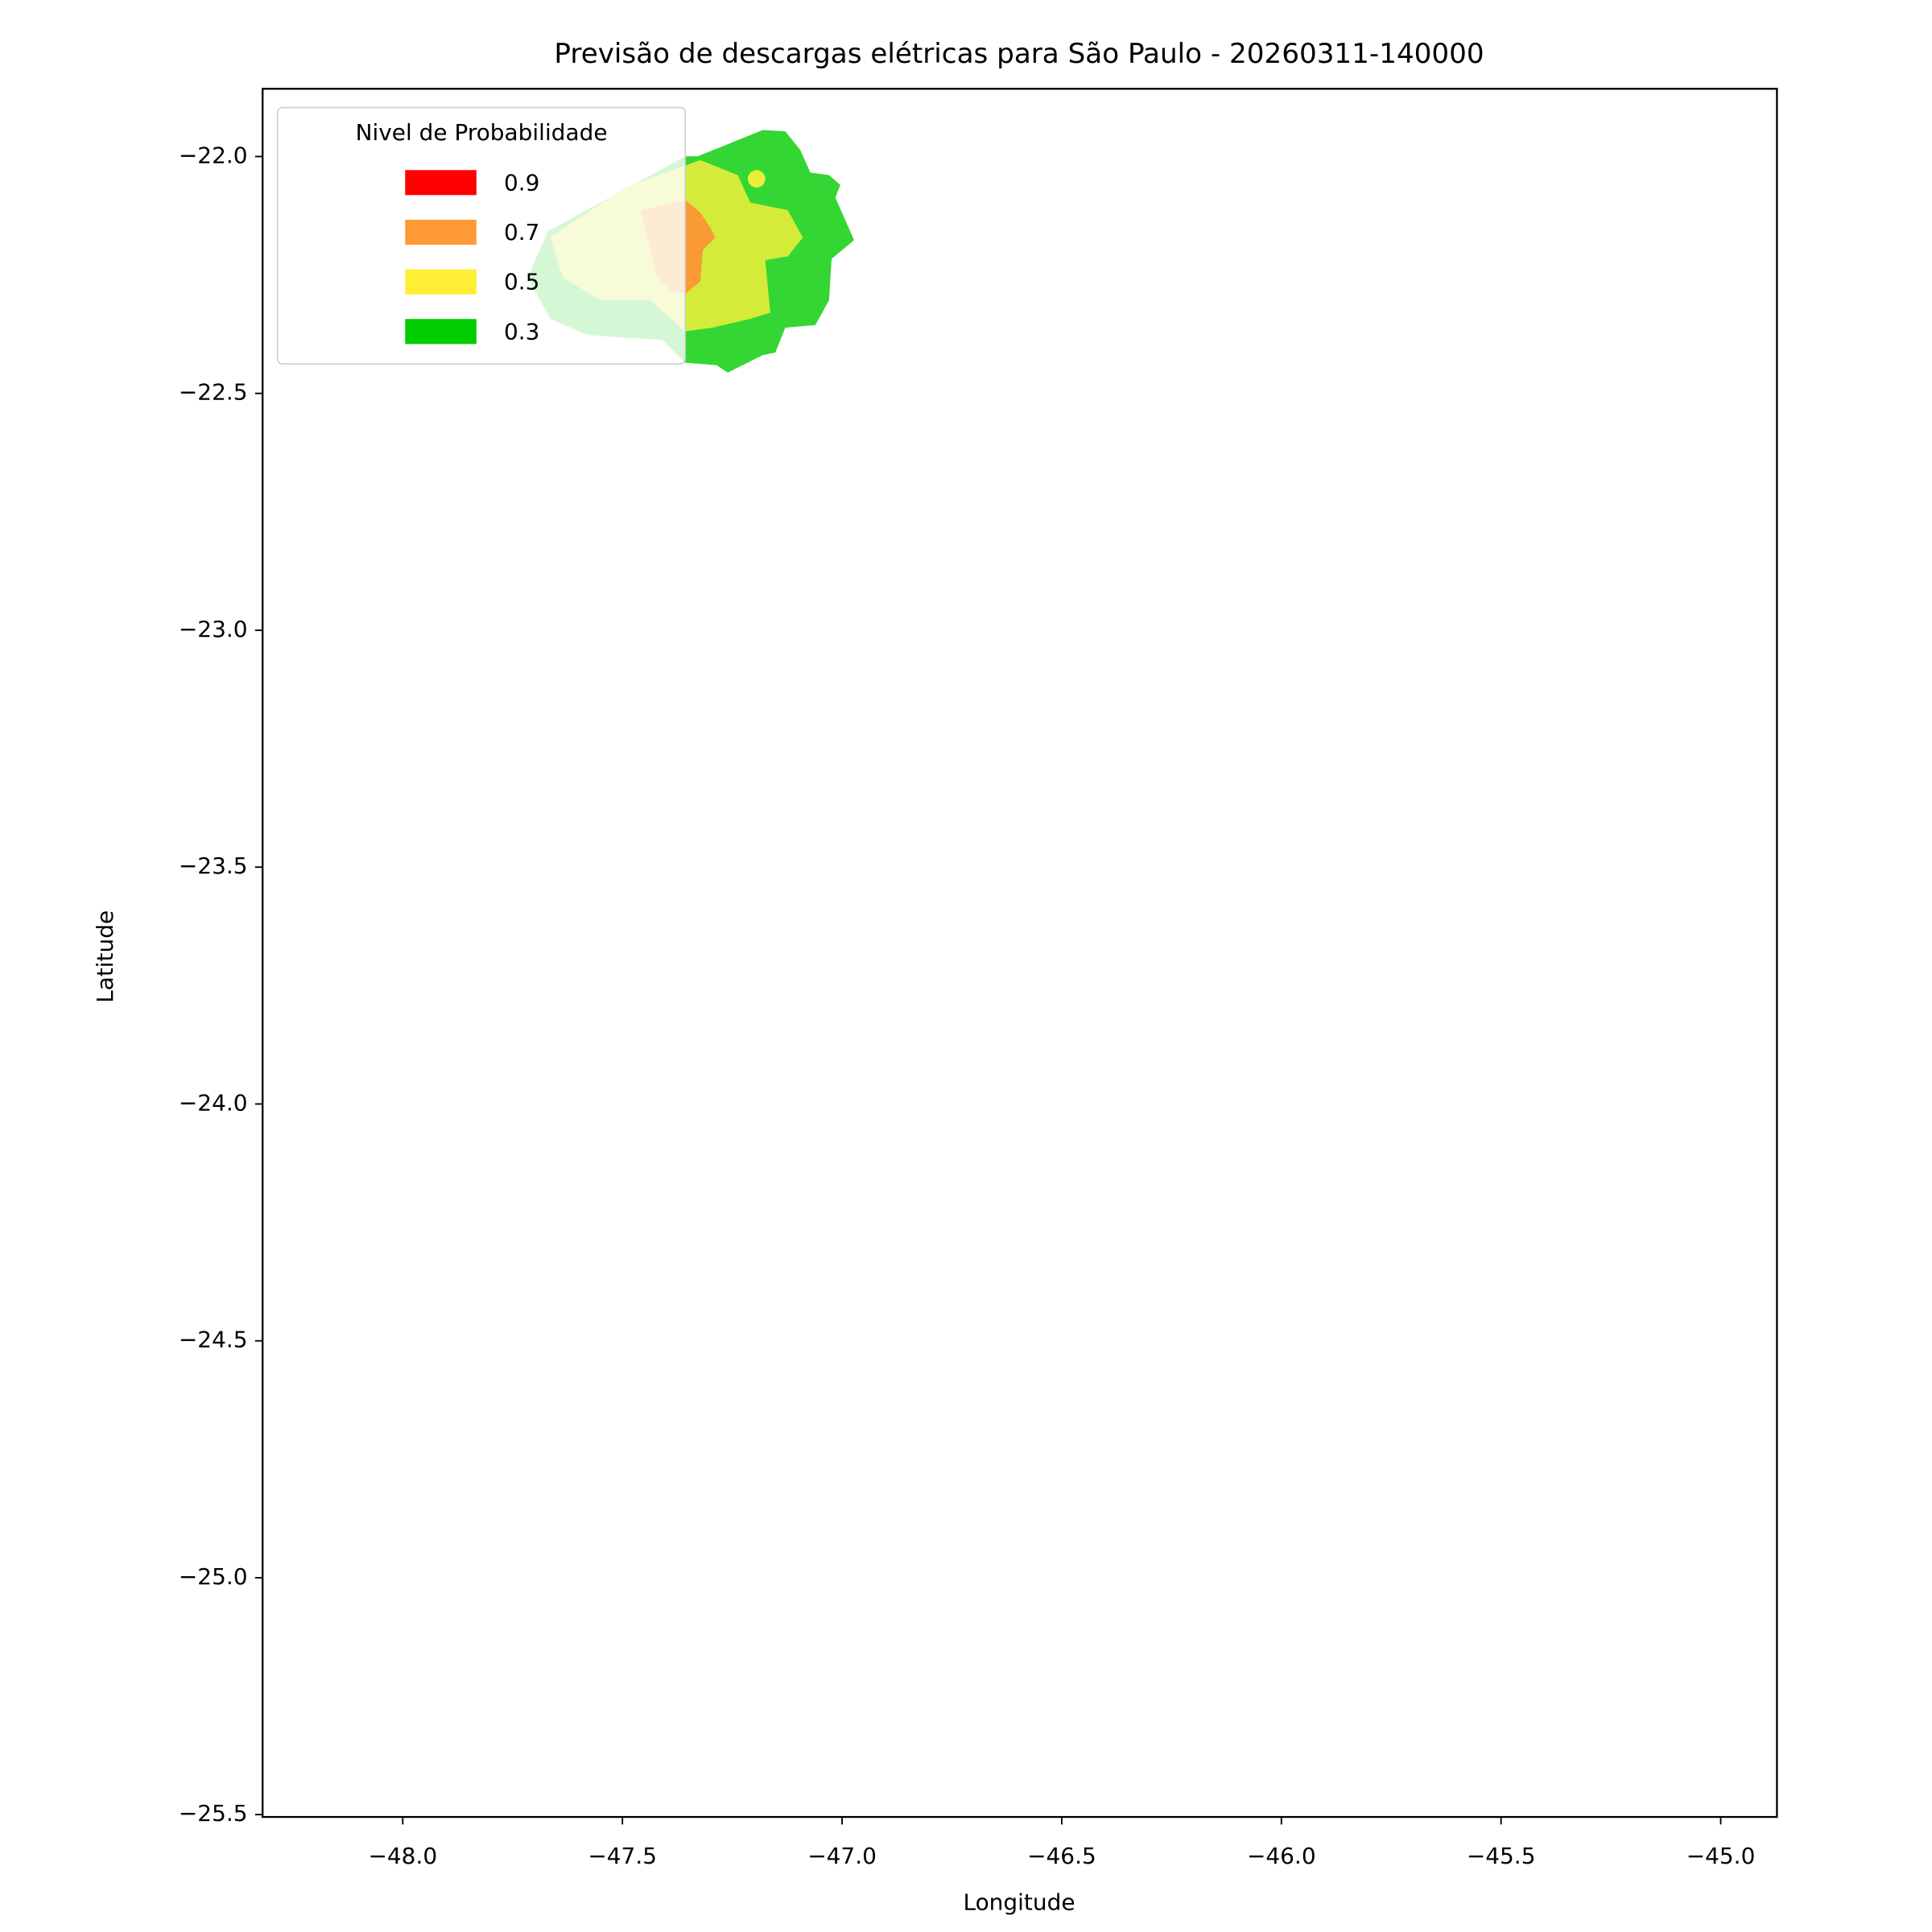 The height and width of the screenshot is (1932, 1932). I want to click on x-axis-label: Longitude, so click(1019, 1902).